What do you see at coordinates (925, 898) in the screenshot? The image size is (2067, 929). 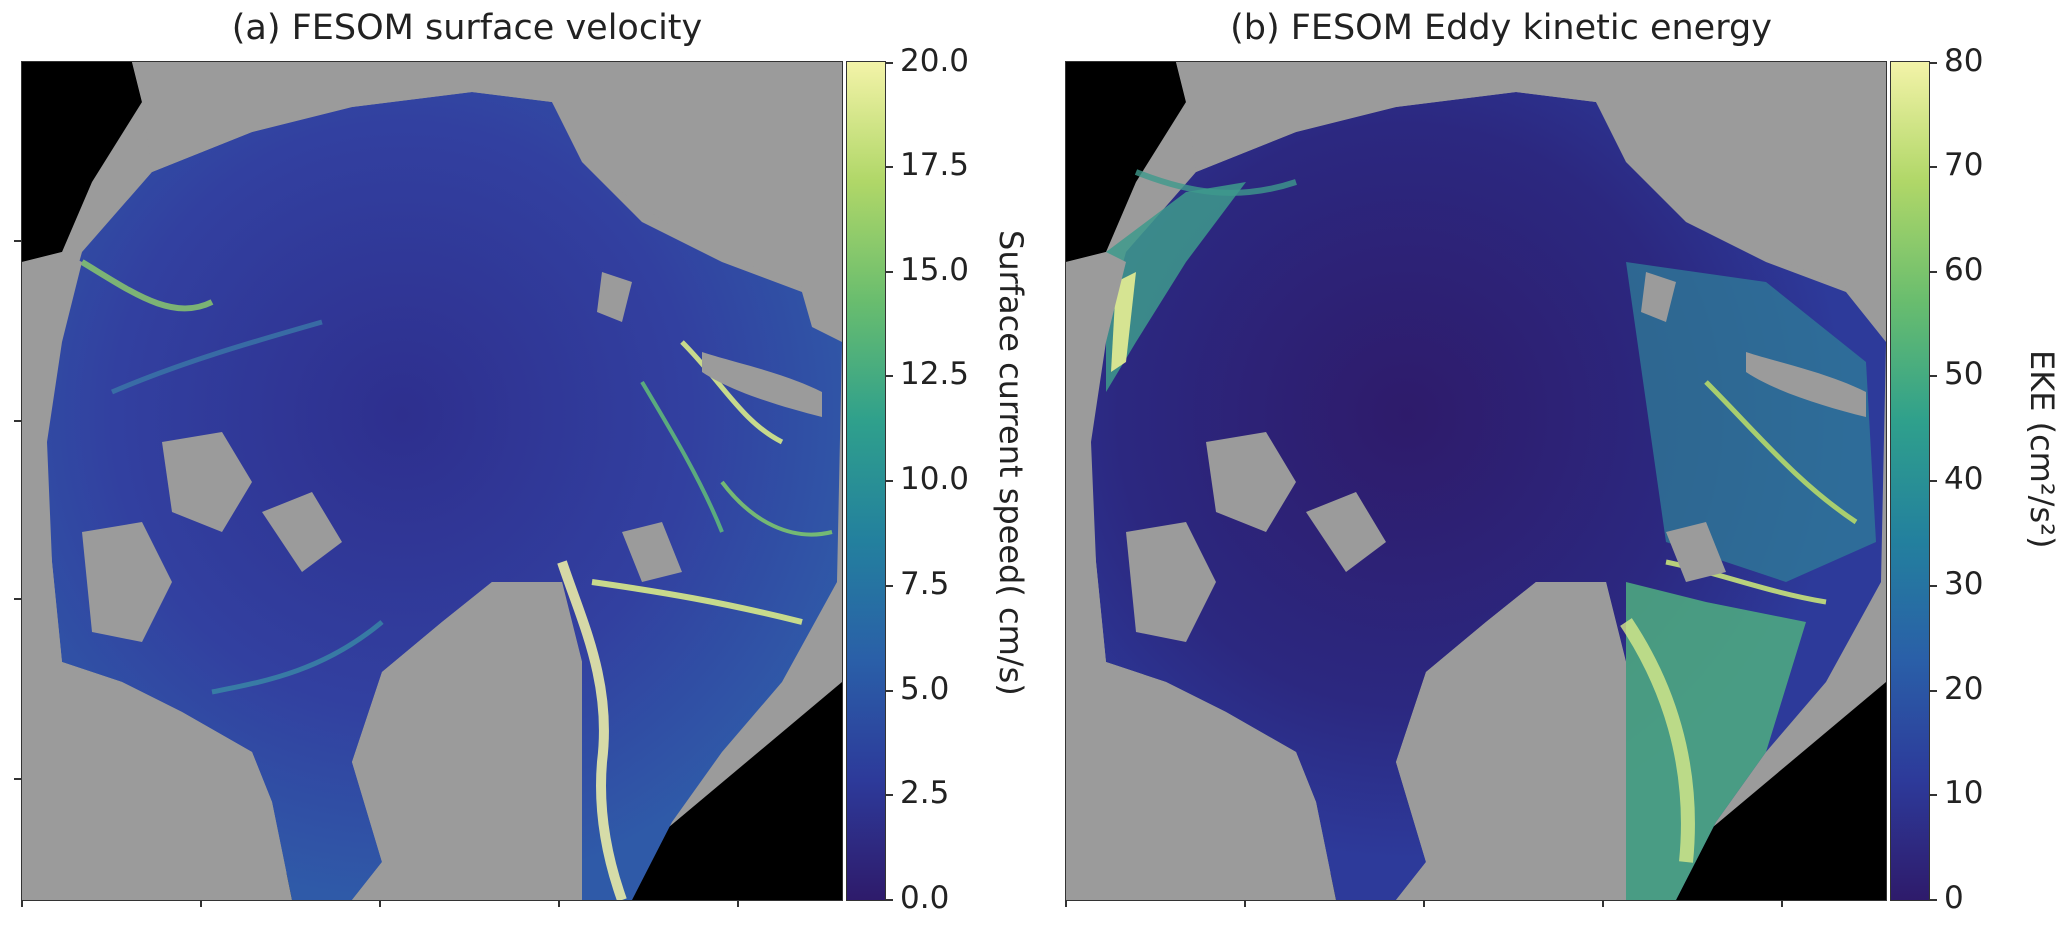 I see `colorbar-tick: 0.0` at bounding box center [925, 898].